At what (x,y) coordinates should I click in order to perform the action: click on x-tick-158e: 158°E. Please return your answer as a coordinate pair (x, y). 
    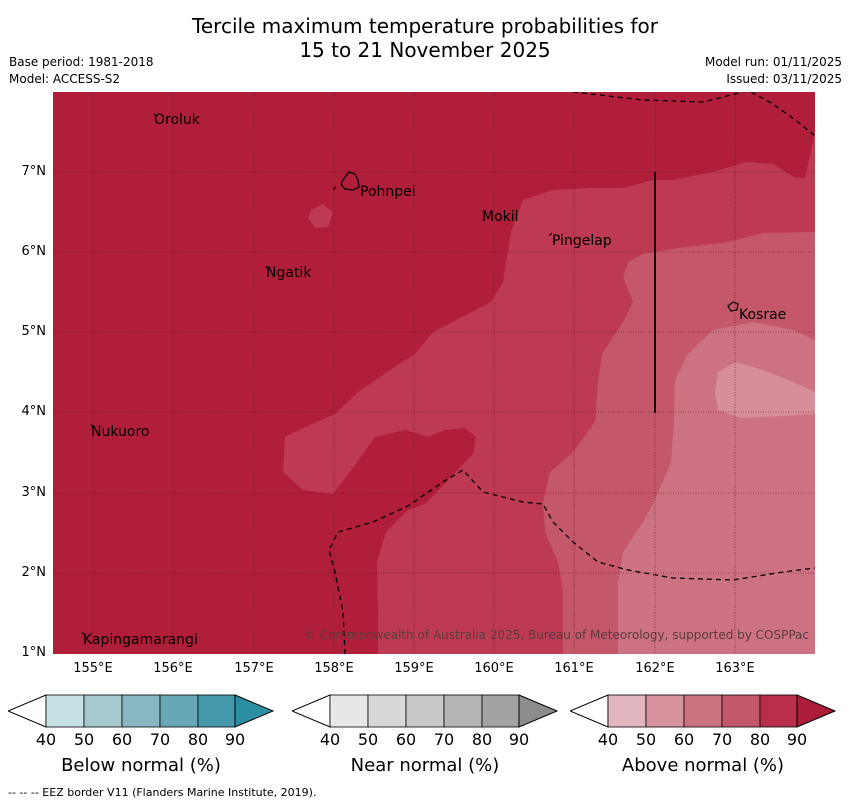
    Looking at the image, I should click on (334, 668).